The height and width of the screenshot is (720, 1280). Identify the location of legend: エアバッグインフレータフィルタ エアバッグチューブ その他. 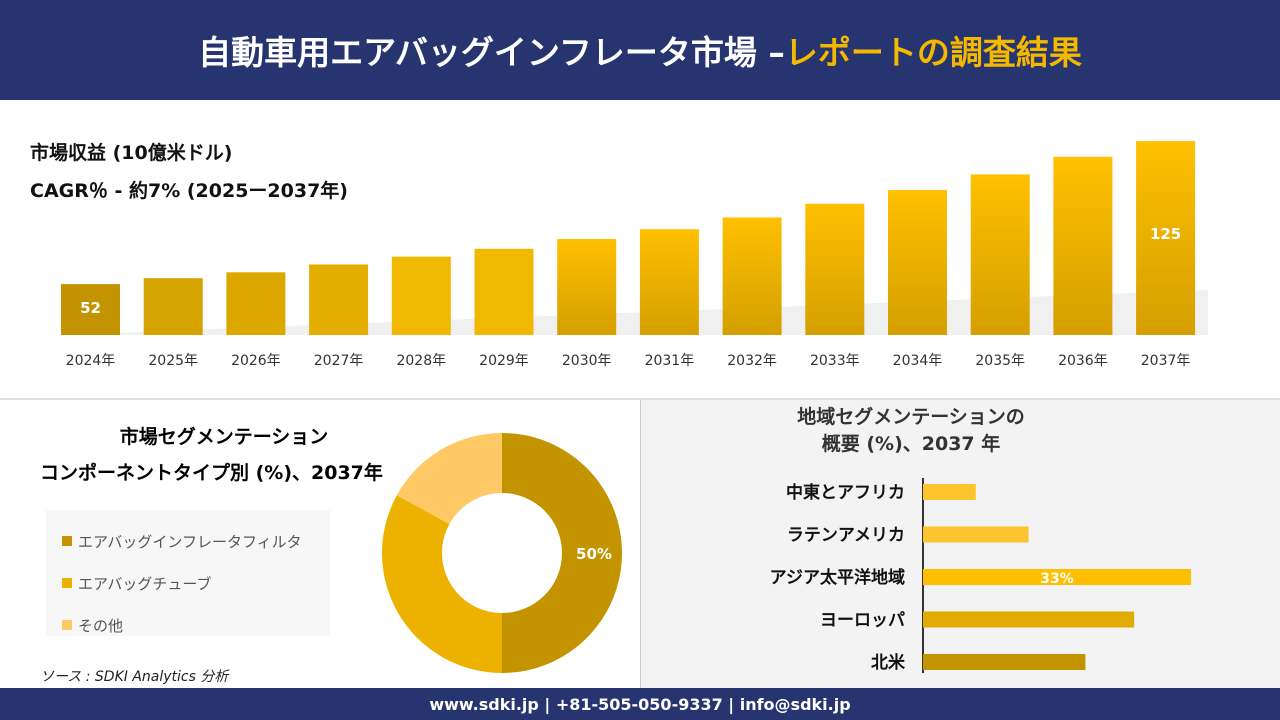
(188, 573).